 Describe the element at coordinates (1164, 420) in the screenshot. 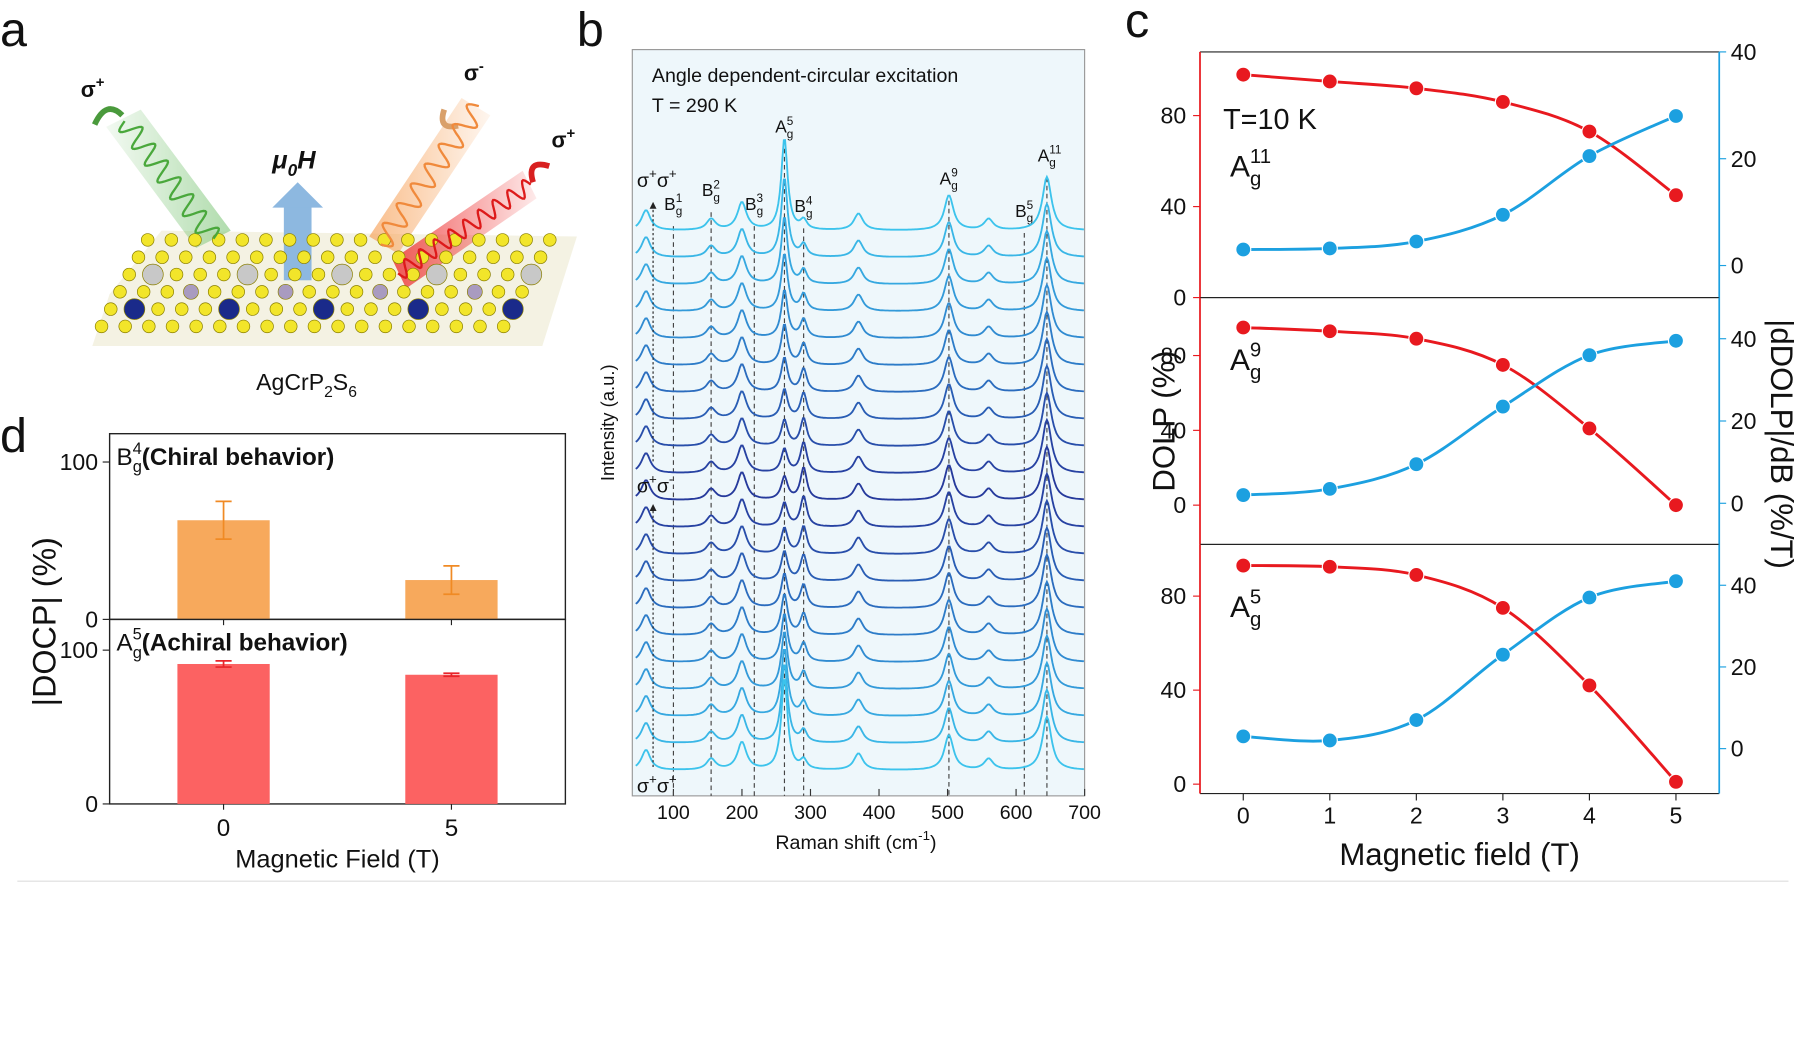

I see `y-axis-label: DOLP (%)` at that location.